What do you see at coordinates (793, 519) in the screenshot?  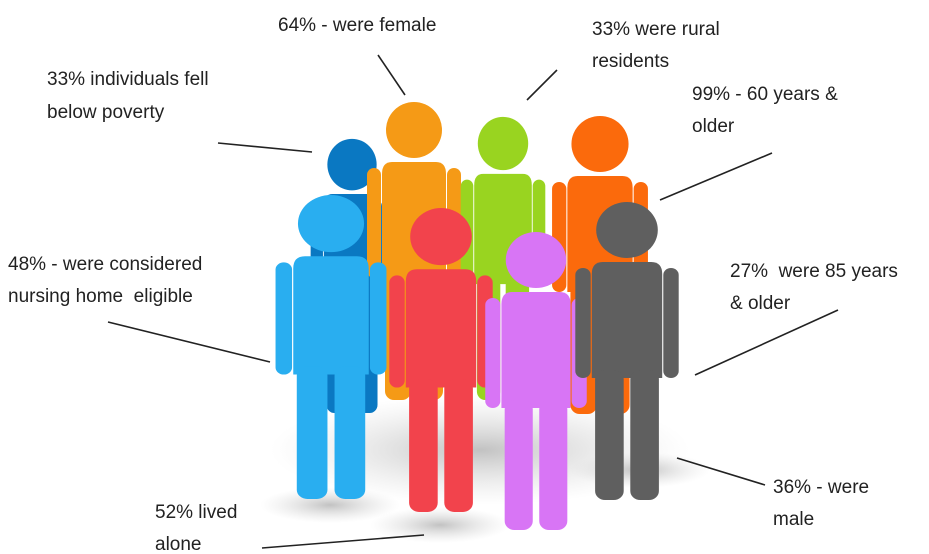 I see `label: male` at bounding box center [793, 519].